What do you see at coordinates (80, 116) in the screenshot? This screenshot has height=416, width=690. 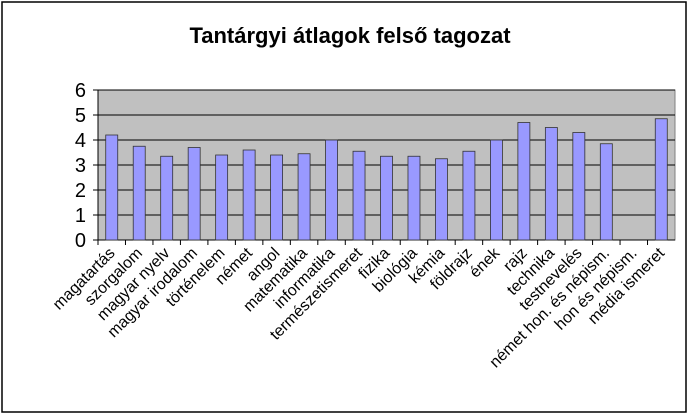 I see `y-tick-label: 5` at bounding box center [80, 116].